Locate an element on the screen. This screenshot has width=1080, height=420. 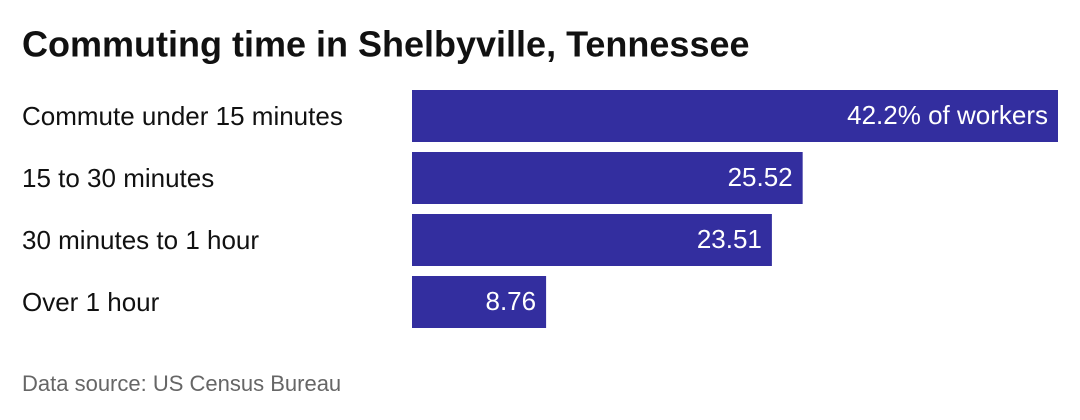
value-label: 8.76 is located at coordinates (510, 301).